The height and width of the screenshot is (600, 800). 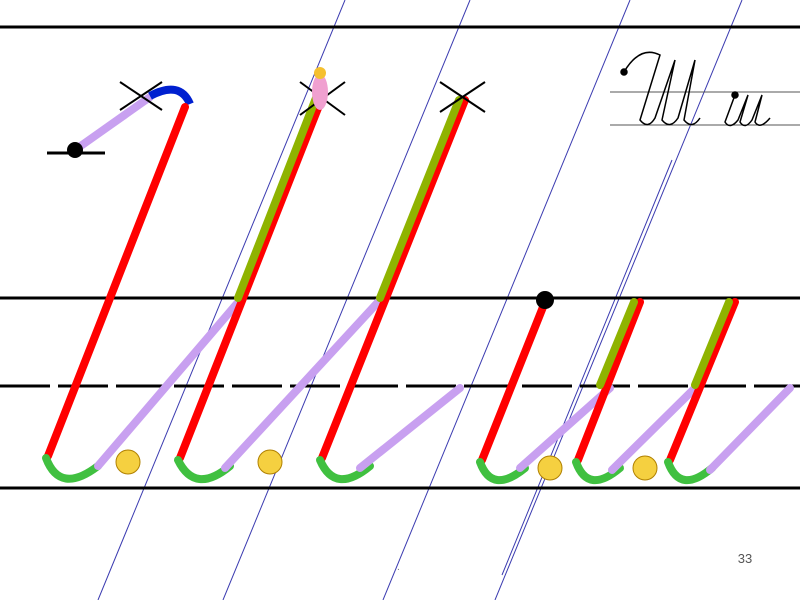 I want to click on page-number: 33, so click(x=745, y=558).